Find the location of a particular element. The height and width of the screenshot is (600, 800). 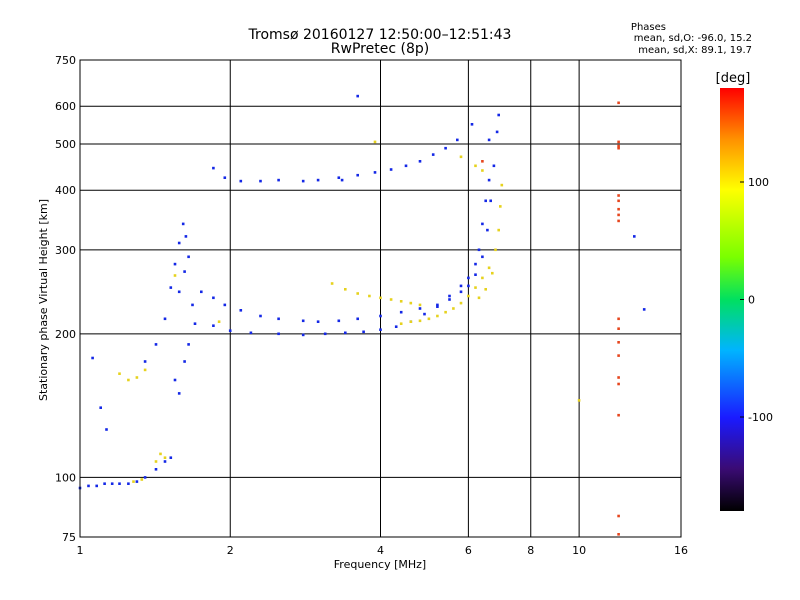

y-tick-label: 400 is located at coordinates (65, 190).